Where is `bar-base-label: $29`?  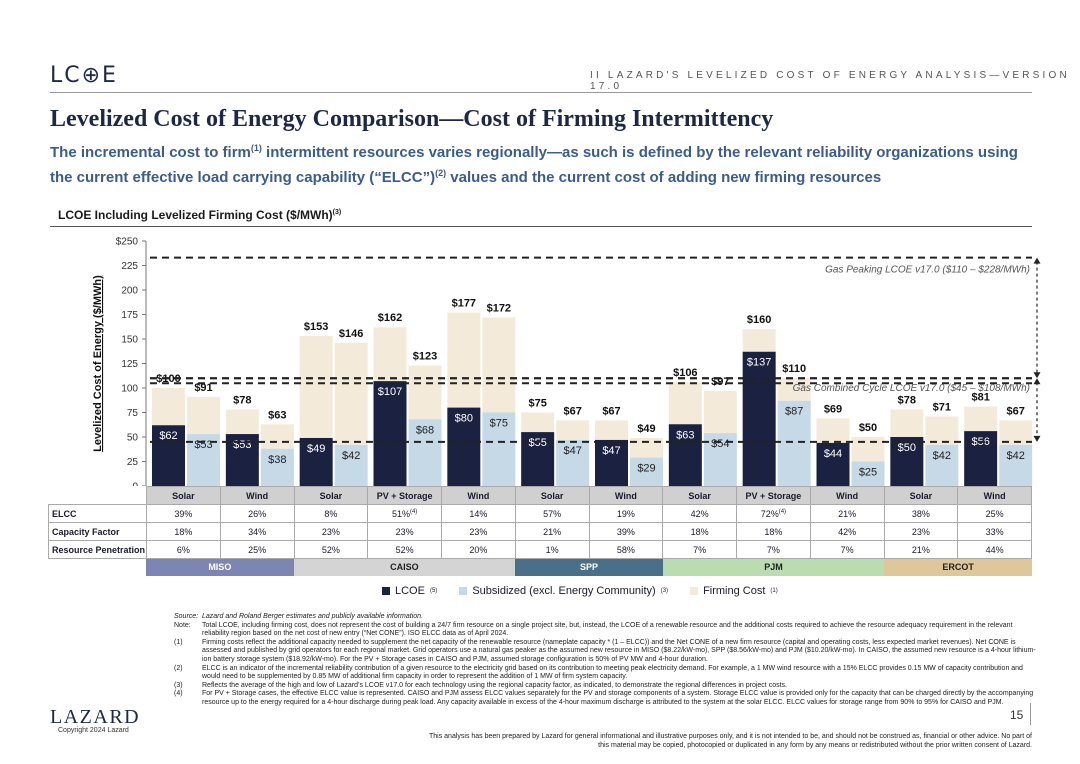 bar-base-label: $29 is located at coordinates (646, 469).